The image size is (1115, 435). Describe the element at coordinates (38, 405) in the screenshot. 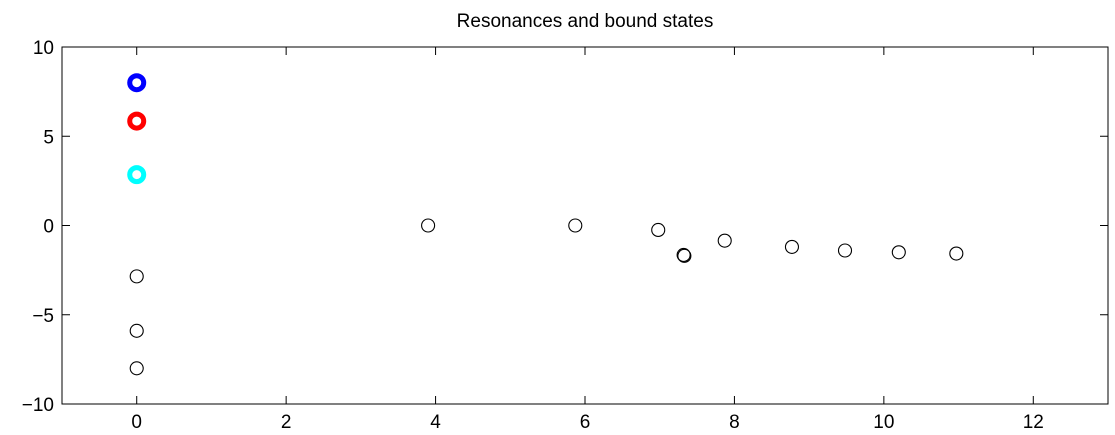

I see `y-tick-label: −10` at that location.